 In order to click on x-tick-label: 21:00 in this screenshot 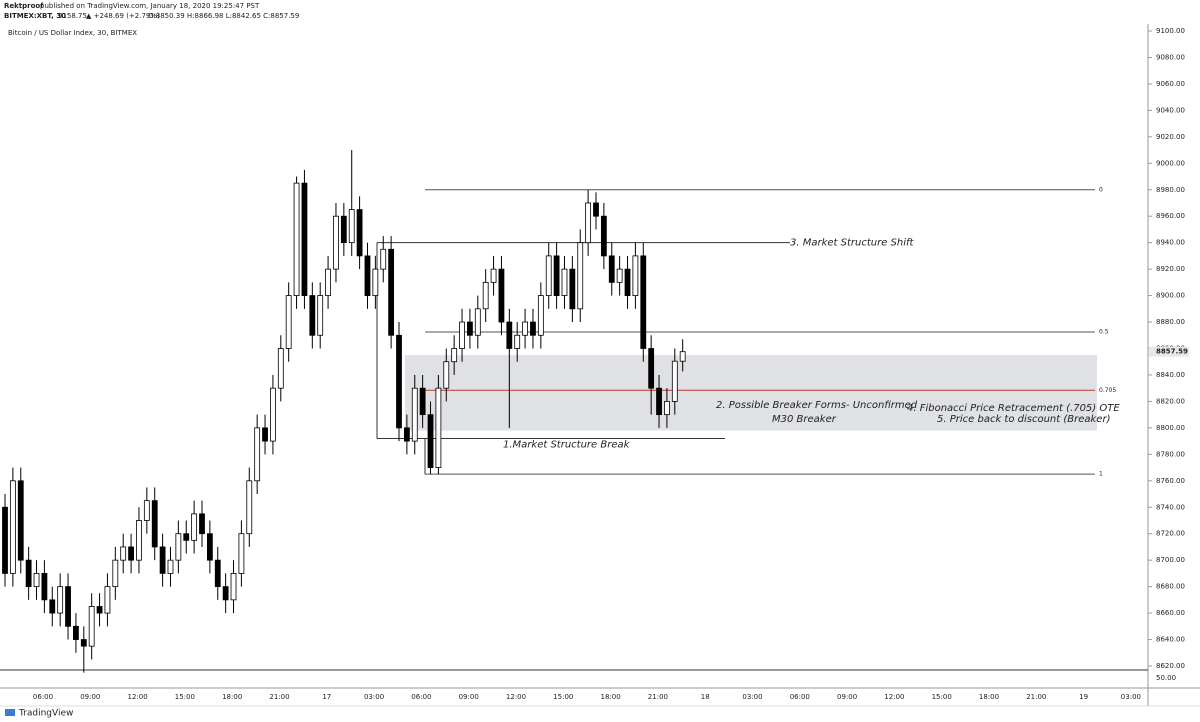, I will do `click(279, 697)`.